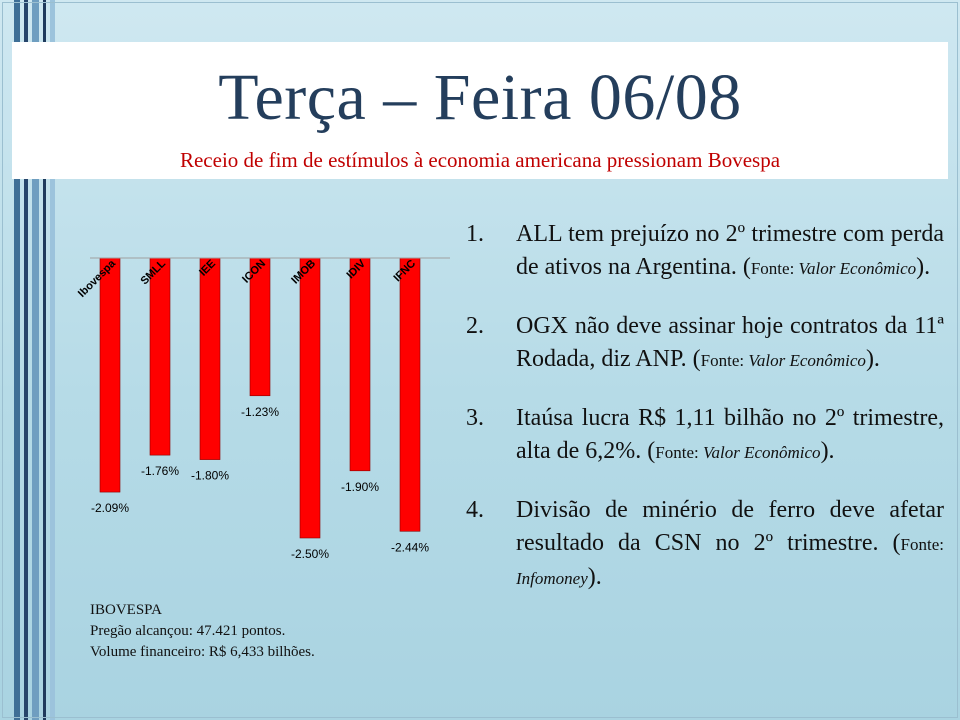 This screenshot has height=720, width=960. What do you see at coordinates (126, 610) in the screenshot?
I see `ibovespa-note-title: IBOVESPA` at bounding box center [126, 610].